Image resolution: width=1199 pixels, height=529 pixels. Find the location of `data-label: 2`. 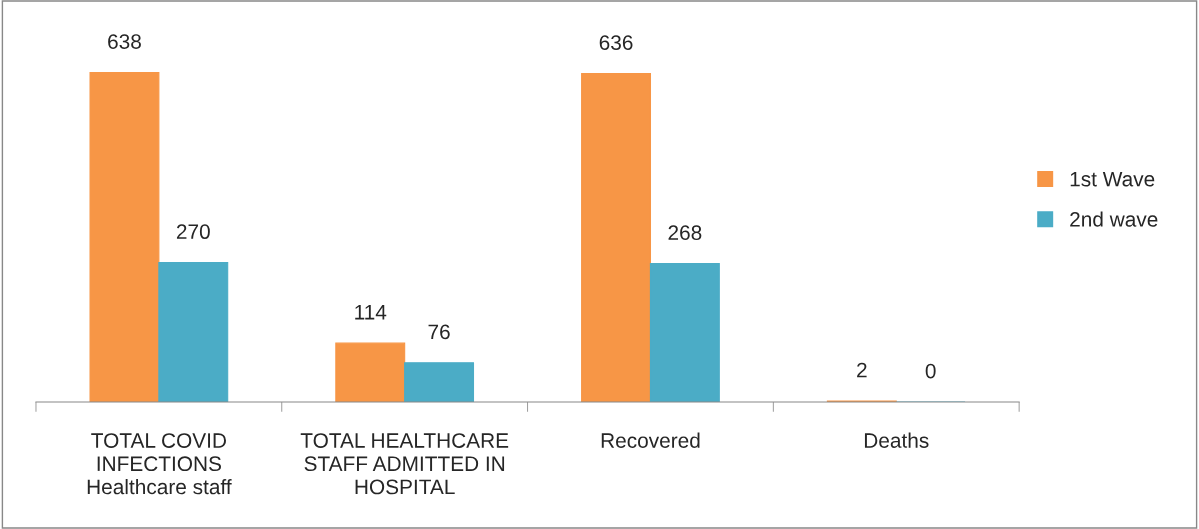

data-label: 2 is located at coordinates (862, 370).